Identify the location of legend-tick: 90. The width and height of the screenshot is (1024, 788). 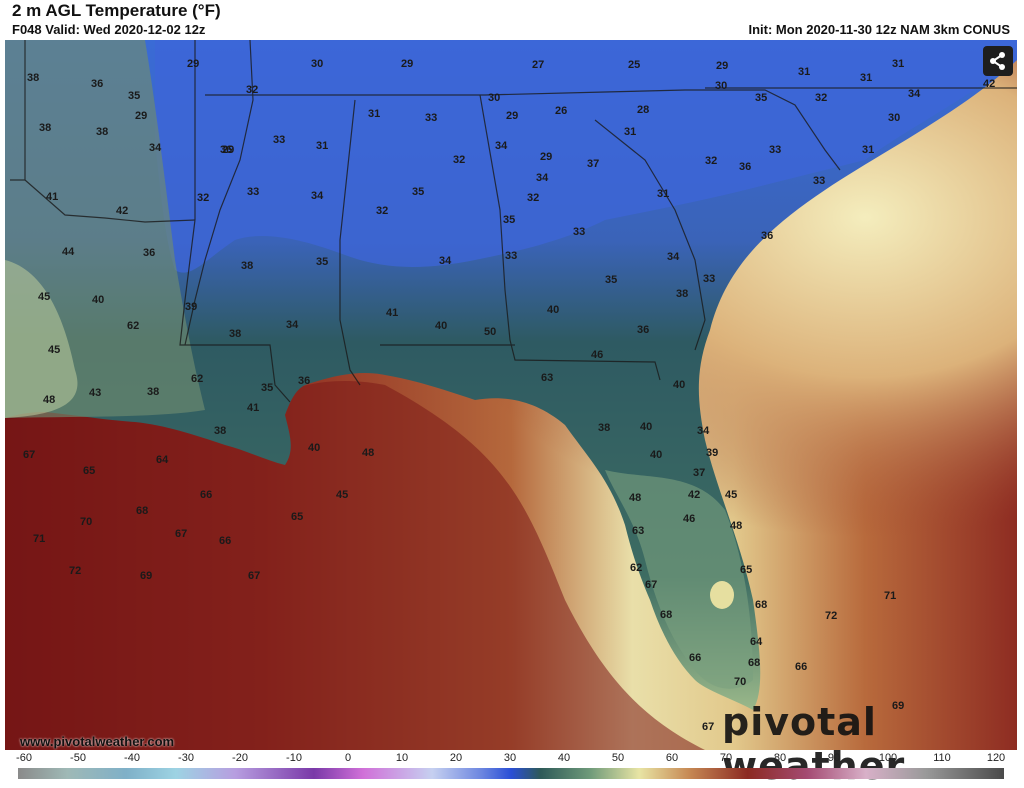
(834, 758).